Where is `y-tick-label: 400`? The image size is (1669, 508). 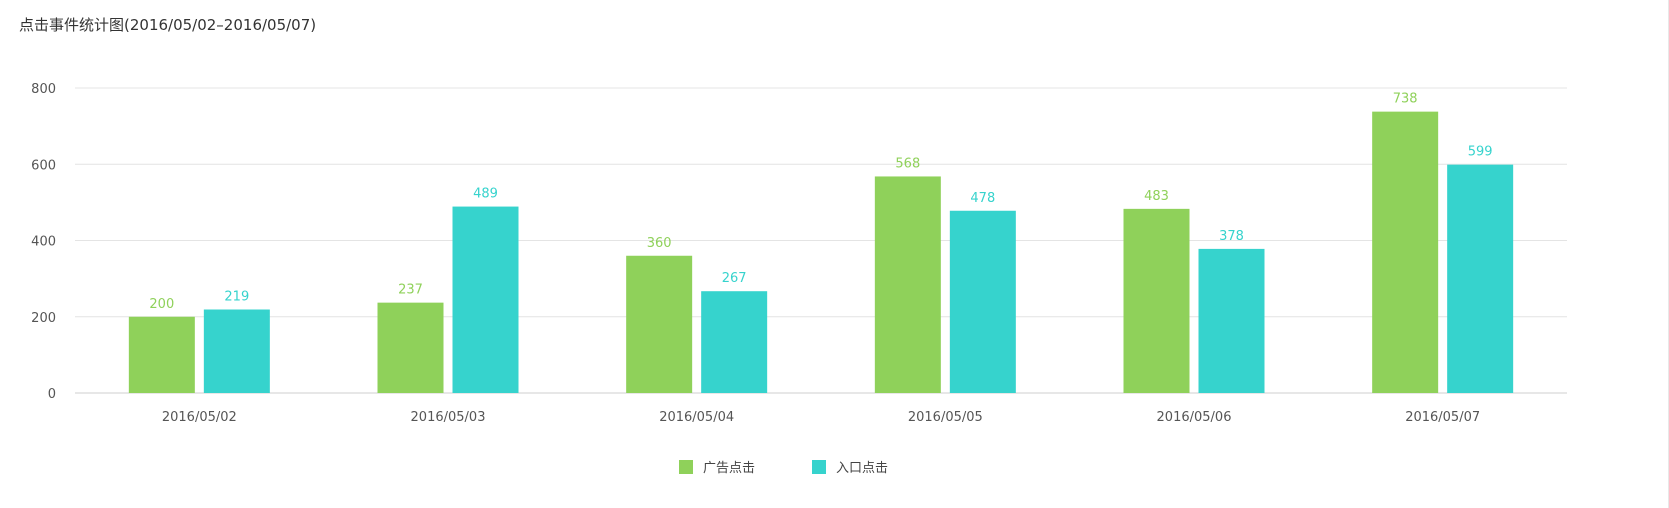 y-tick-label: 400 is located at coordinates (43, 242).